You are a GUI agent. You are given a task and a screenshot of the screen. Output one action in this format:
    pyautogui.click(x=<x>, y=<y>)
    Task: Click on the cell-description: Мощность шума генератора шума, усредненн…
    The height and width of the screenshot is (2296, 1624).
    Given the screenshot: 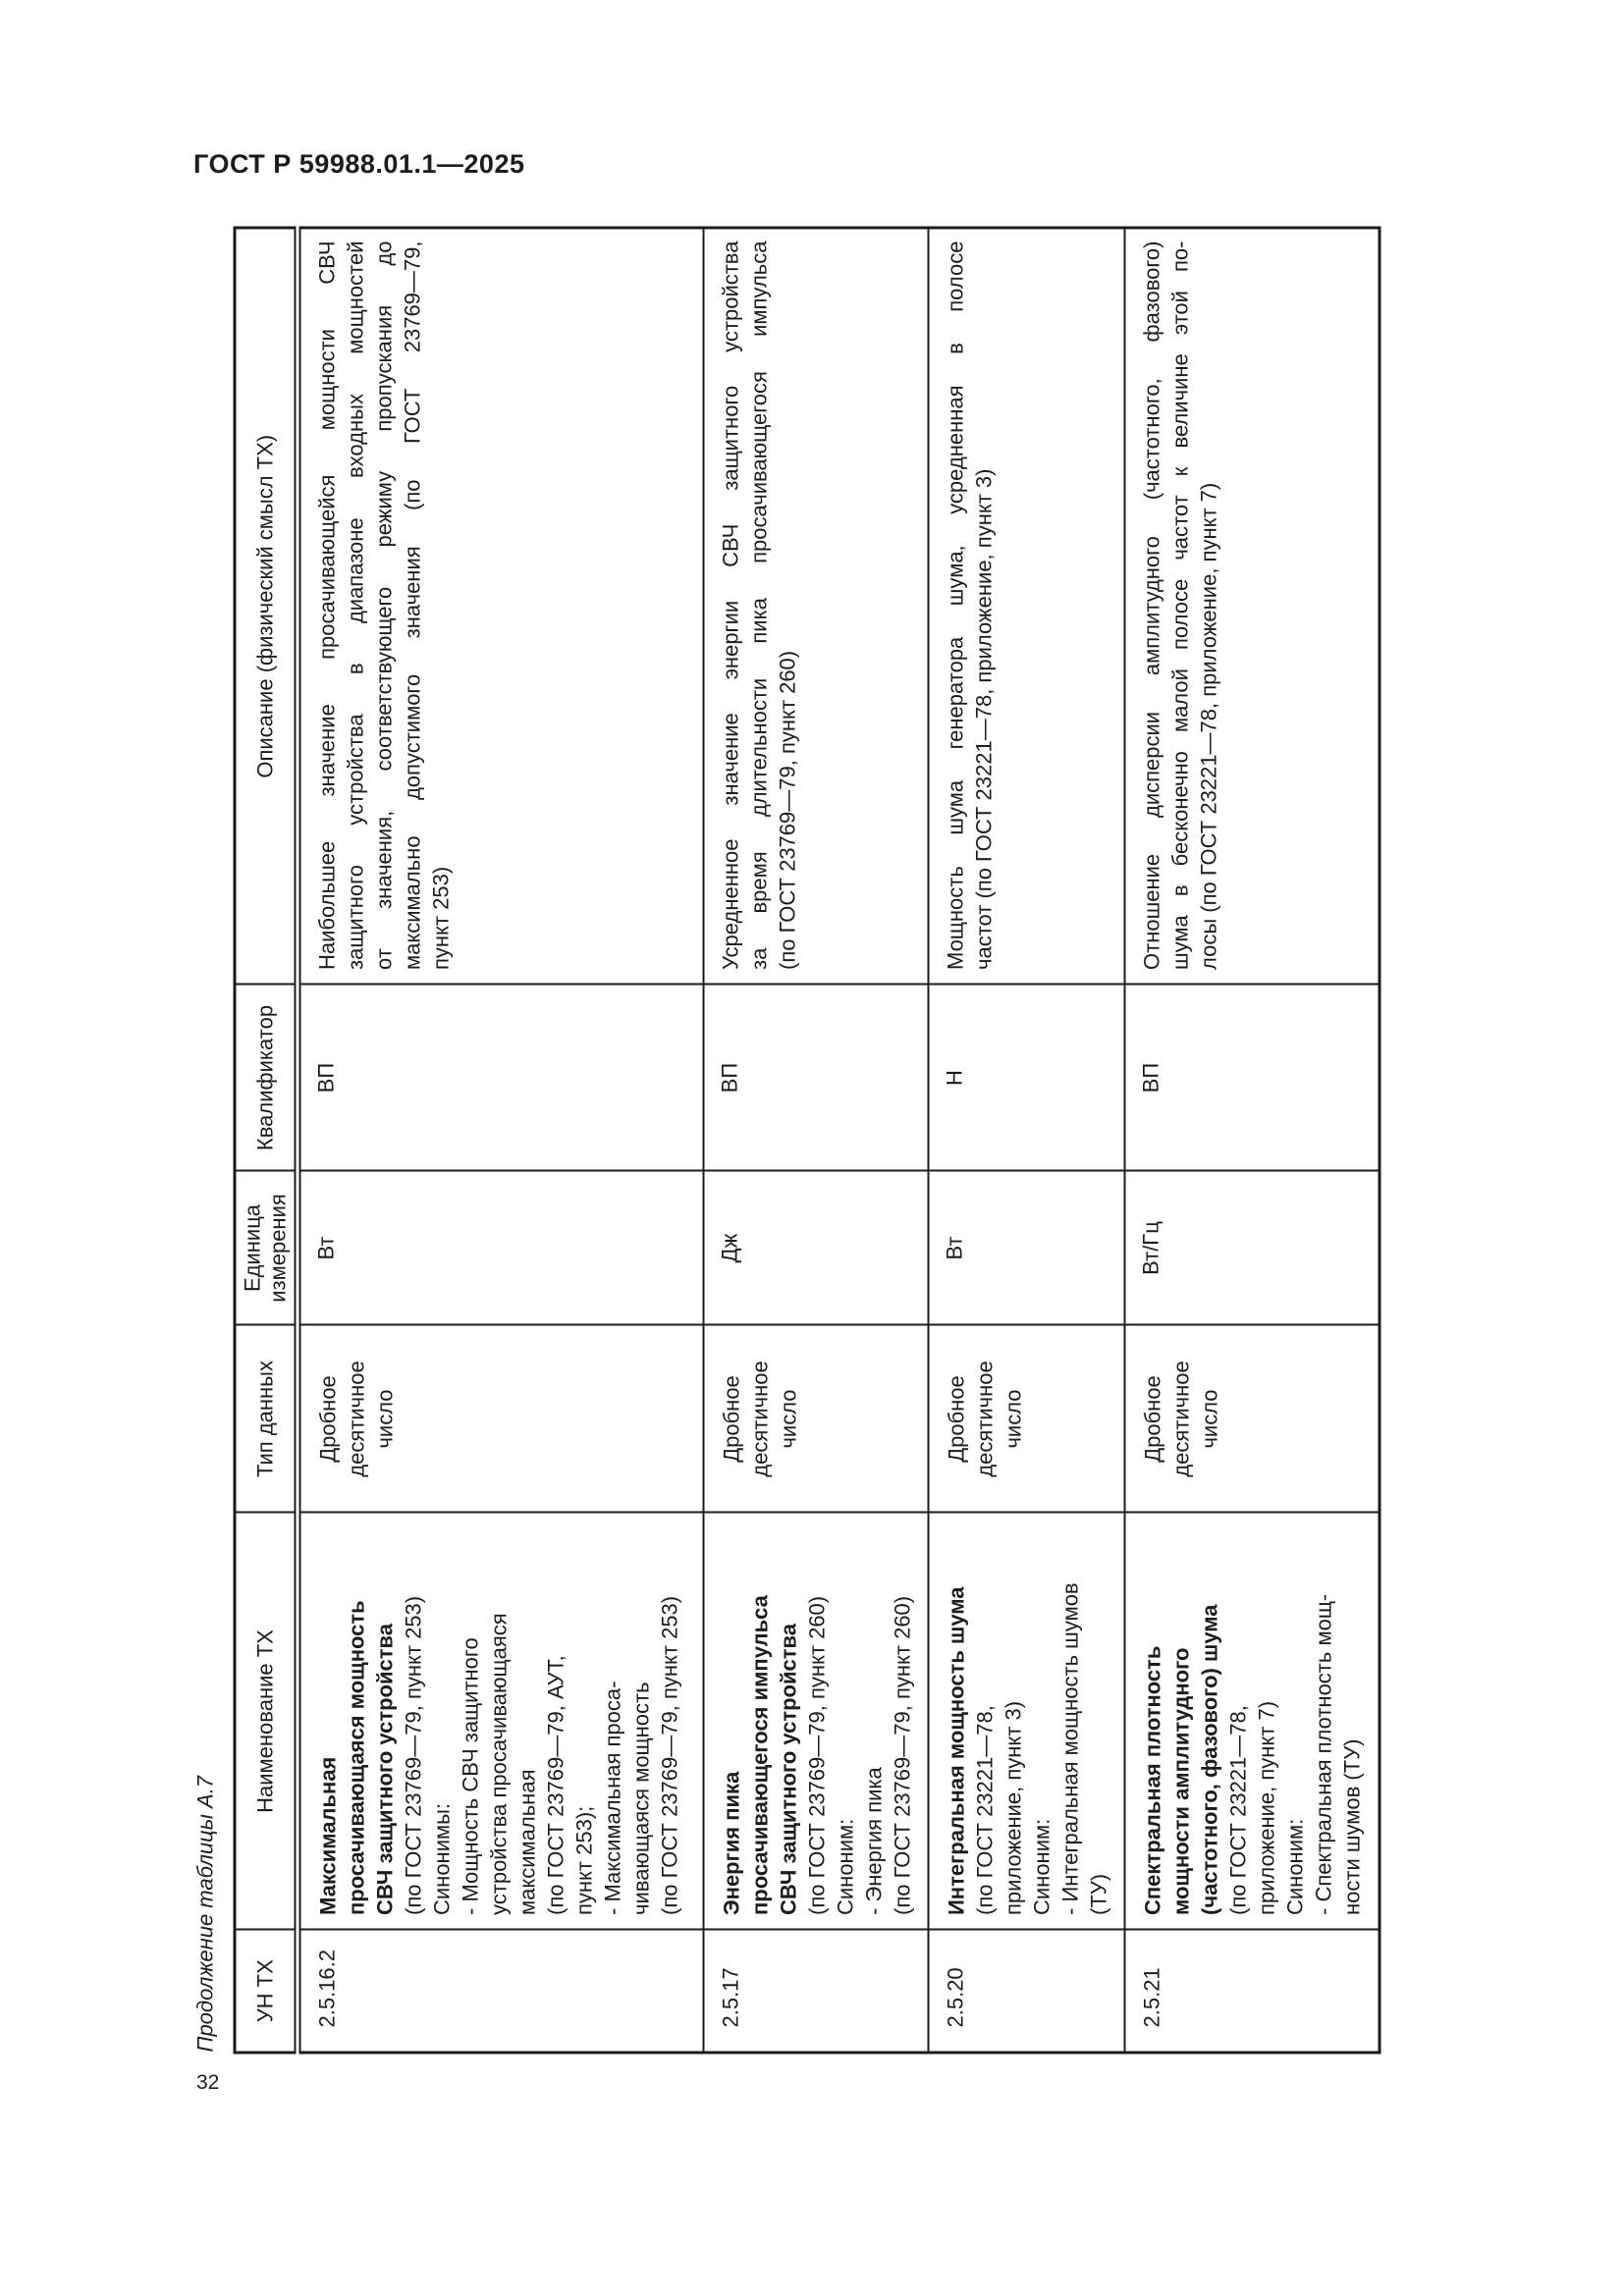 What is the action you would take?
    pyautogui.click(x=1026, y=606)
    